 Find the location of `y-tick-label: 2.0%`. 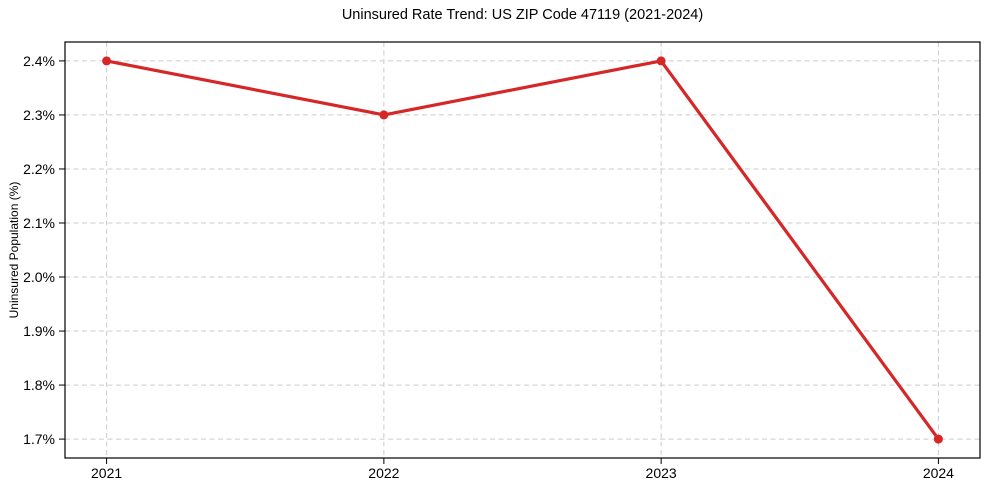

y-tick-label: 2.0% is located at coordinates (39, 277).